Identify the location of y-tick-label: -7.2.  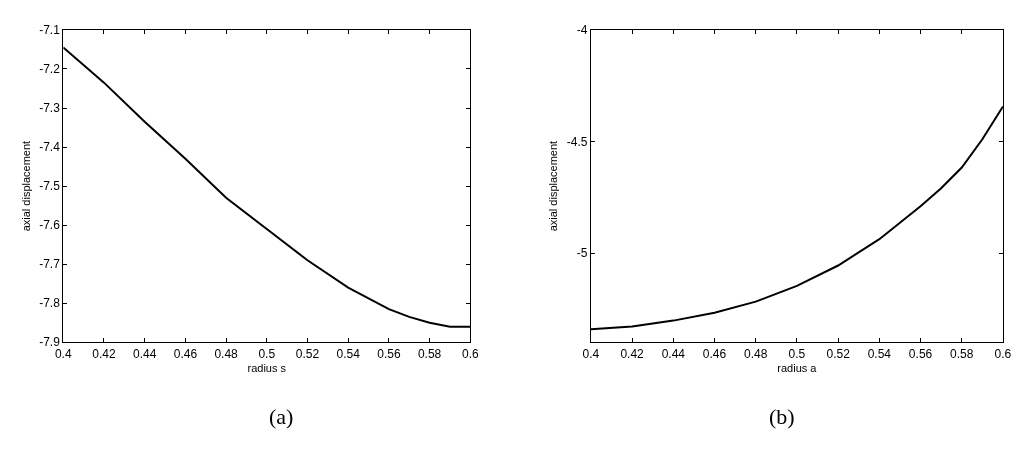
(50, 69).